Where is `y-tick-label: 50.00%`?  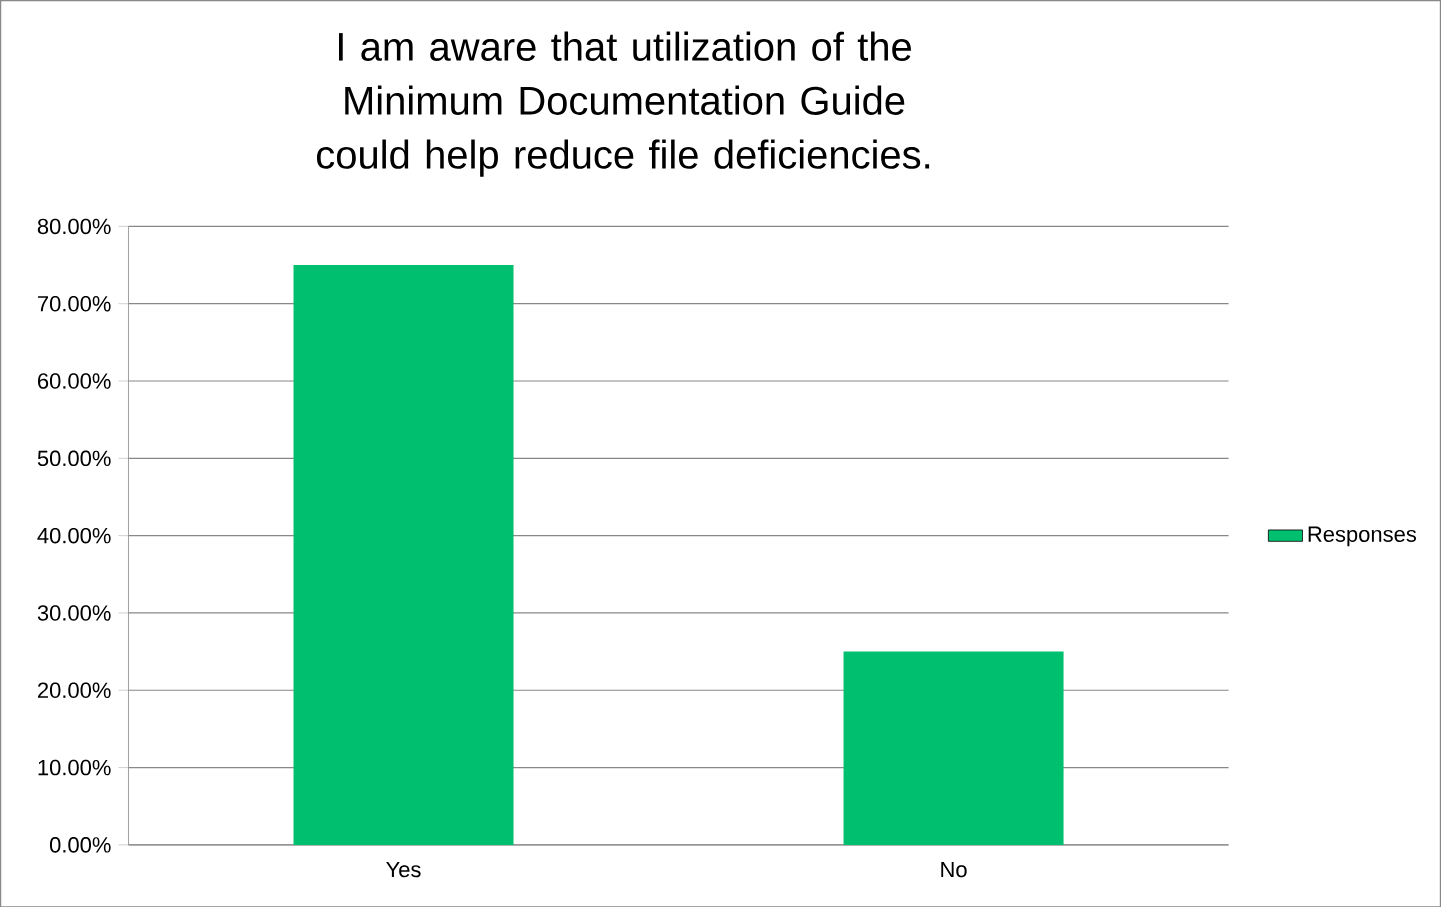
y-tick-label: 50.00% is located at coordinates (74, 458).